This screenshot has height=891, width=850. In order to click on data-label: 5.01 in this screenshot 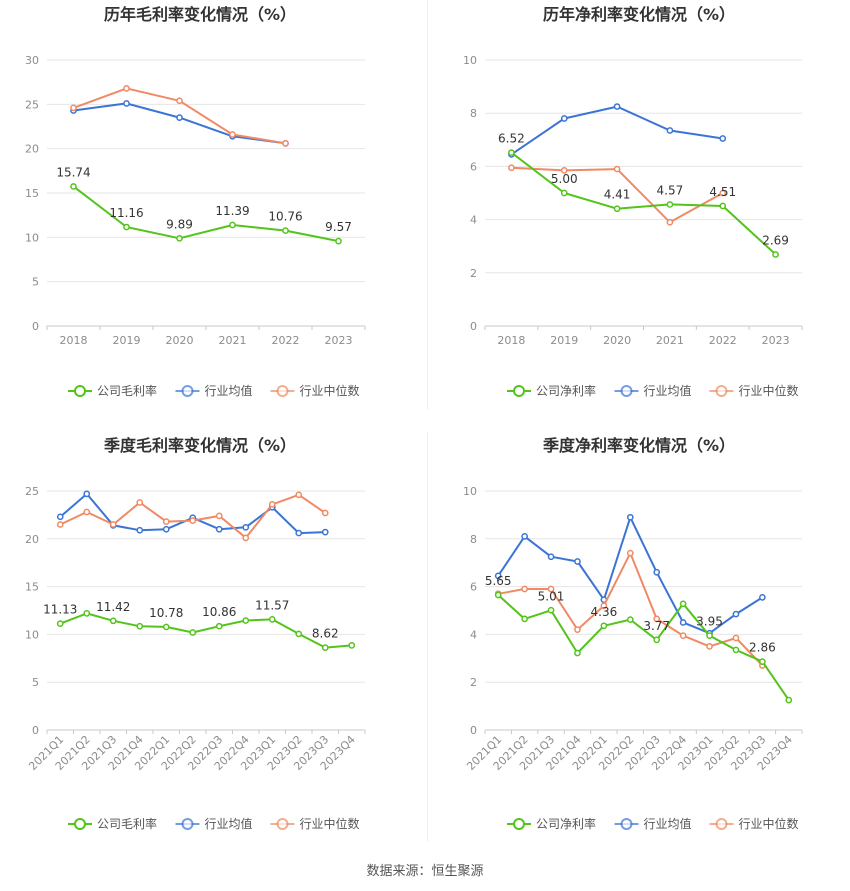, I will do `click(551, 596)`.